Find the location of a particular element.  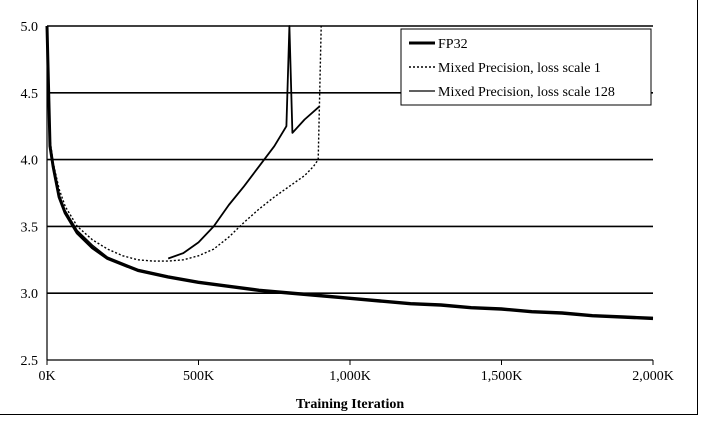

legend-box is located at coordinates (526, 67).